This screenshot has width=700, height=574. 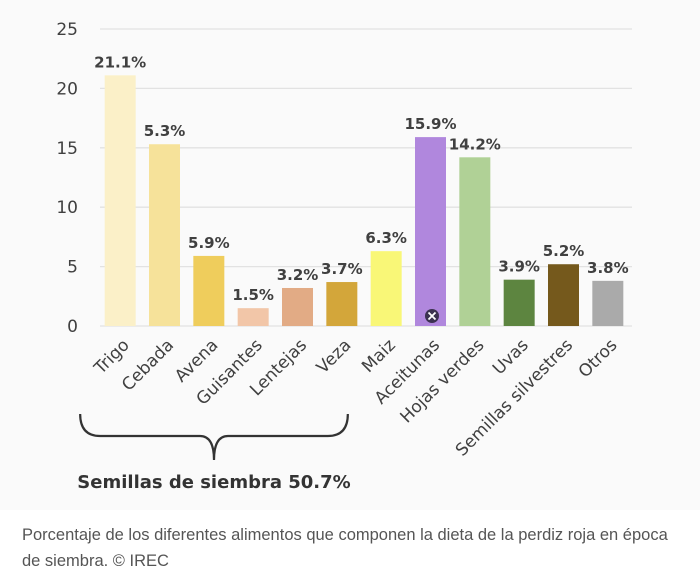 I want to click on bar-uvas, so click(x=519, y=302).